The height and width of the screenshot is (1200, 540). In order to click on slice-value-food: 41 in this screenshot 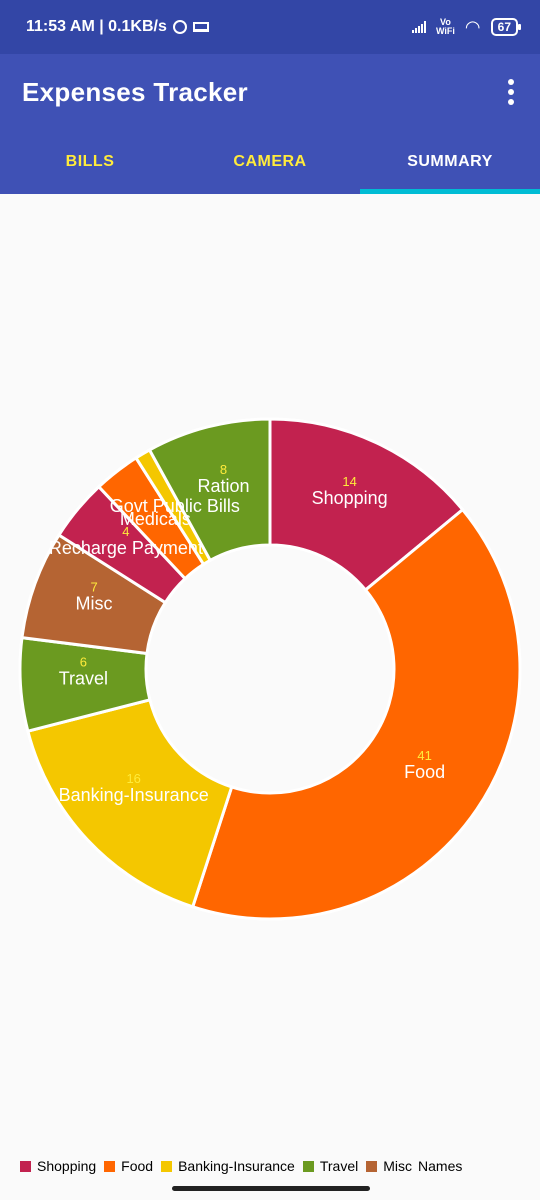, I will do `click(424, 755)`.